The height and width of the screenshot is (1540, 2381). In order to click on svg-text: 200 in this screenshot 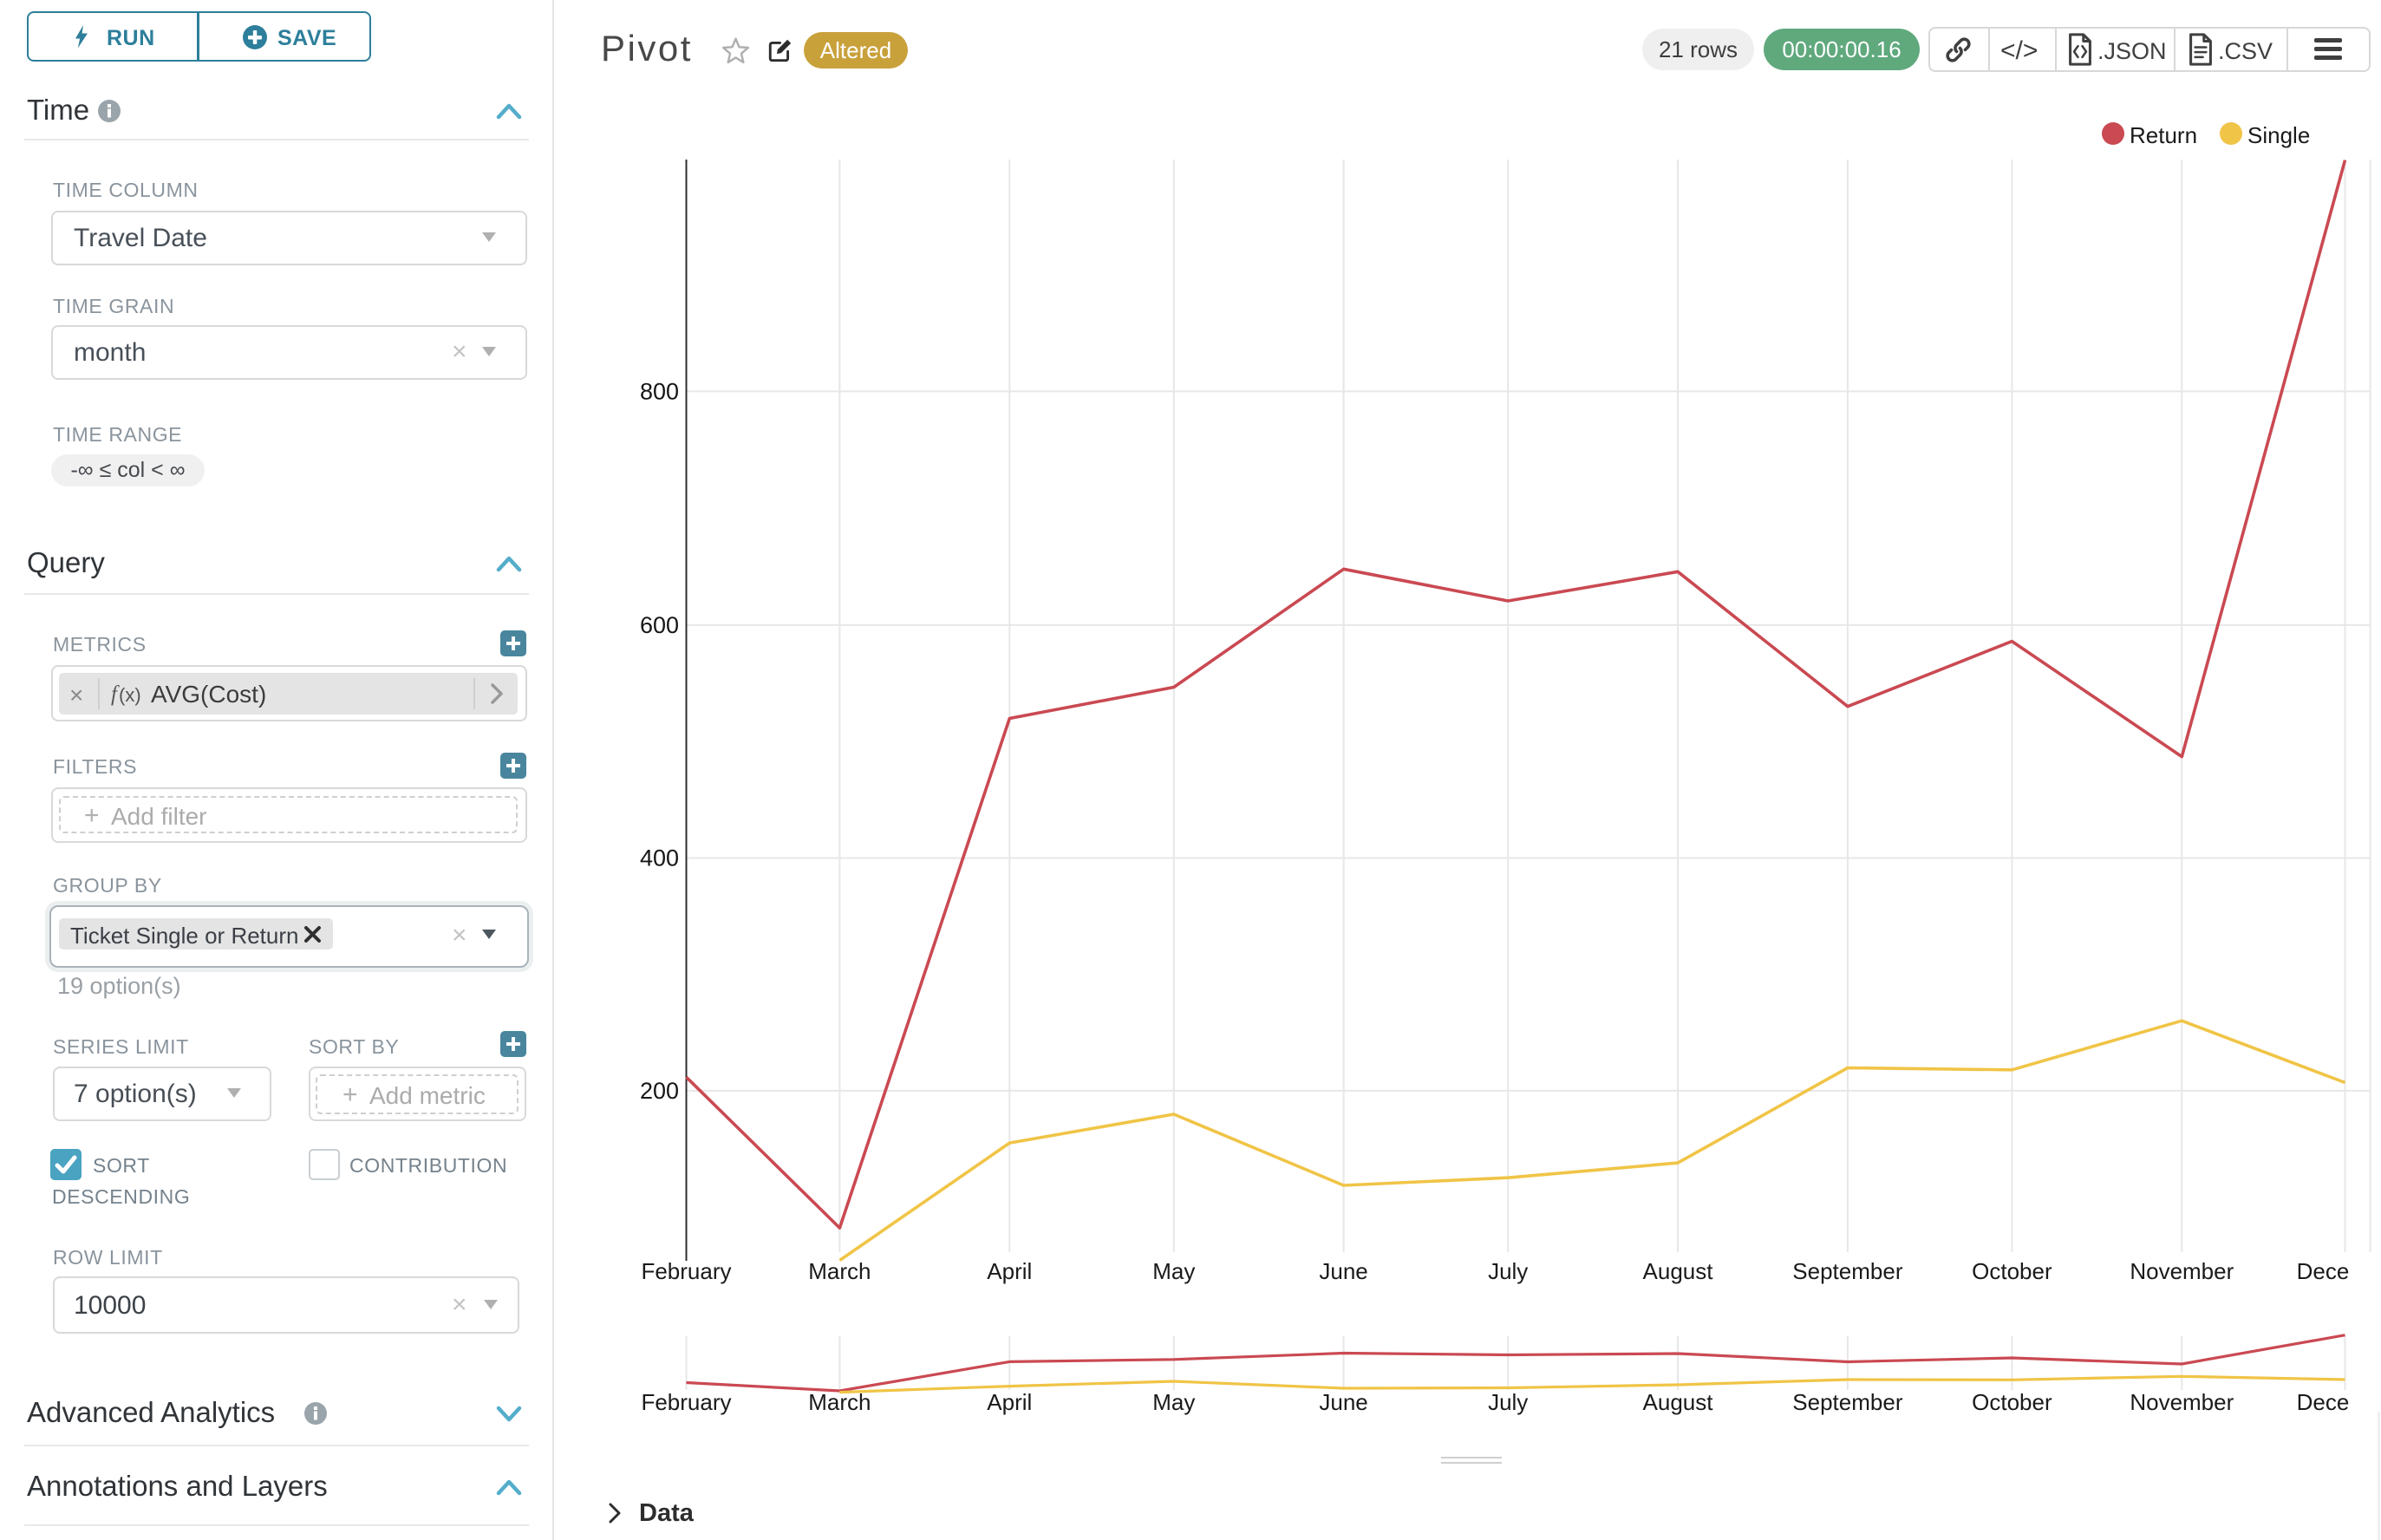, I will do `click(659, 1091)`.